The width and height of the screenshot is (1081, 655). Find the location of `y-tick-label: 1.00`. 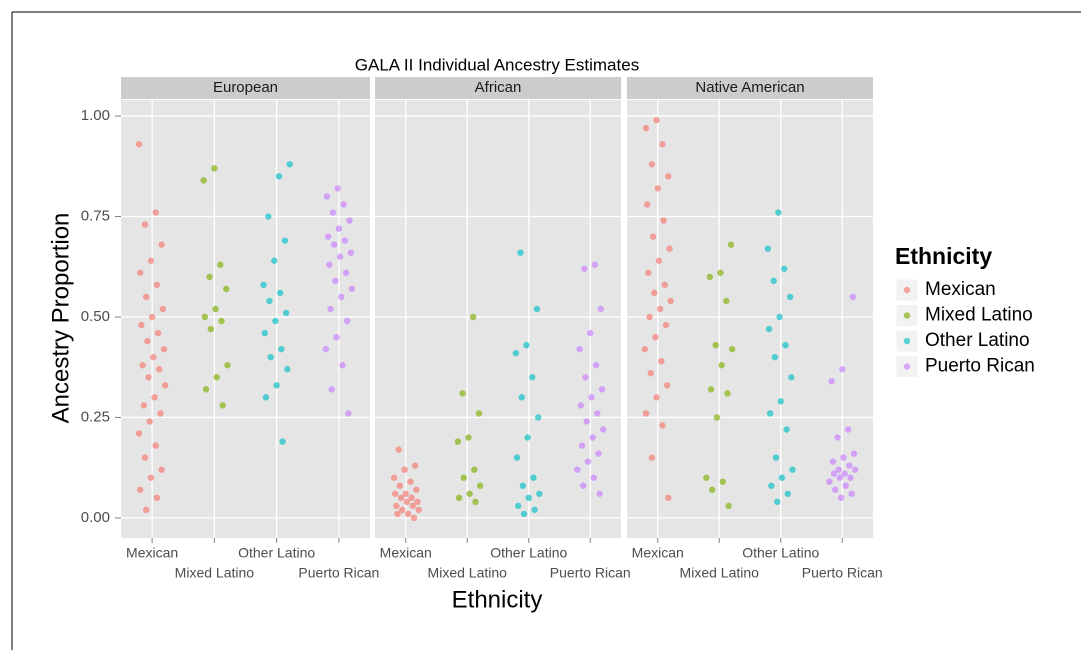

y-tick-label: 1.00 is located at coordinates (95, 115).